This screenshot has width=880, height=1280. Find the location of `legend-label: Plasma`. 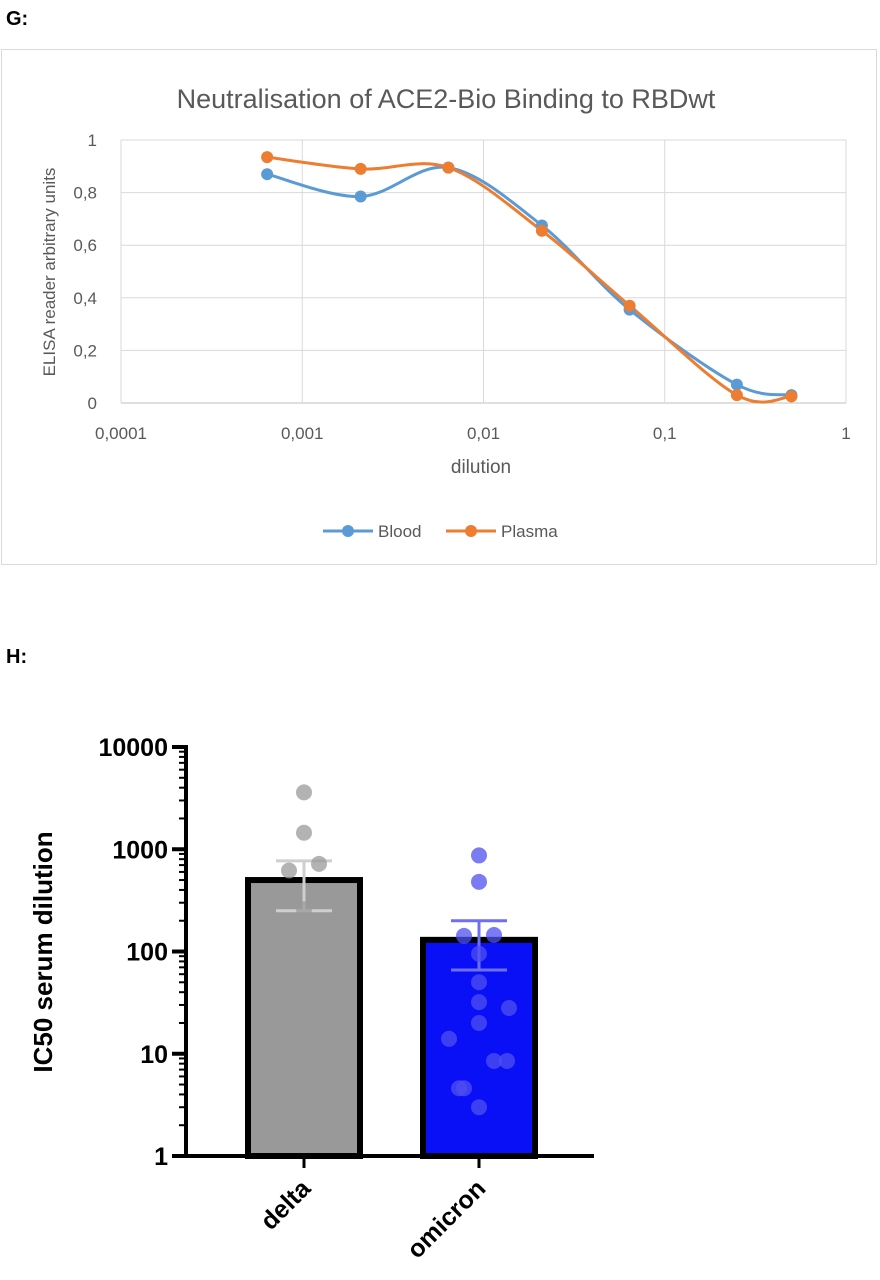

legend-label: Plasma is located at coordinates (529, 531).